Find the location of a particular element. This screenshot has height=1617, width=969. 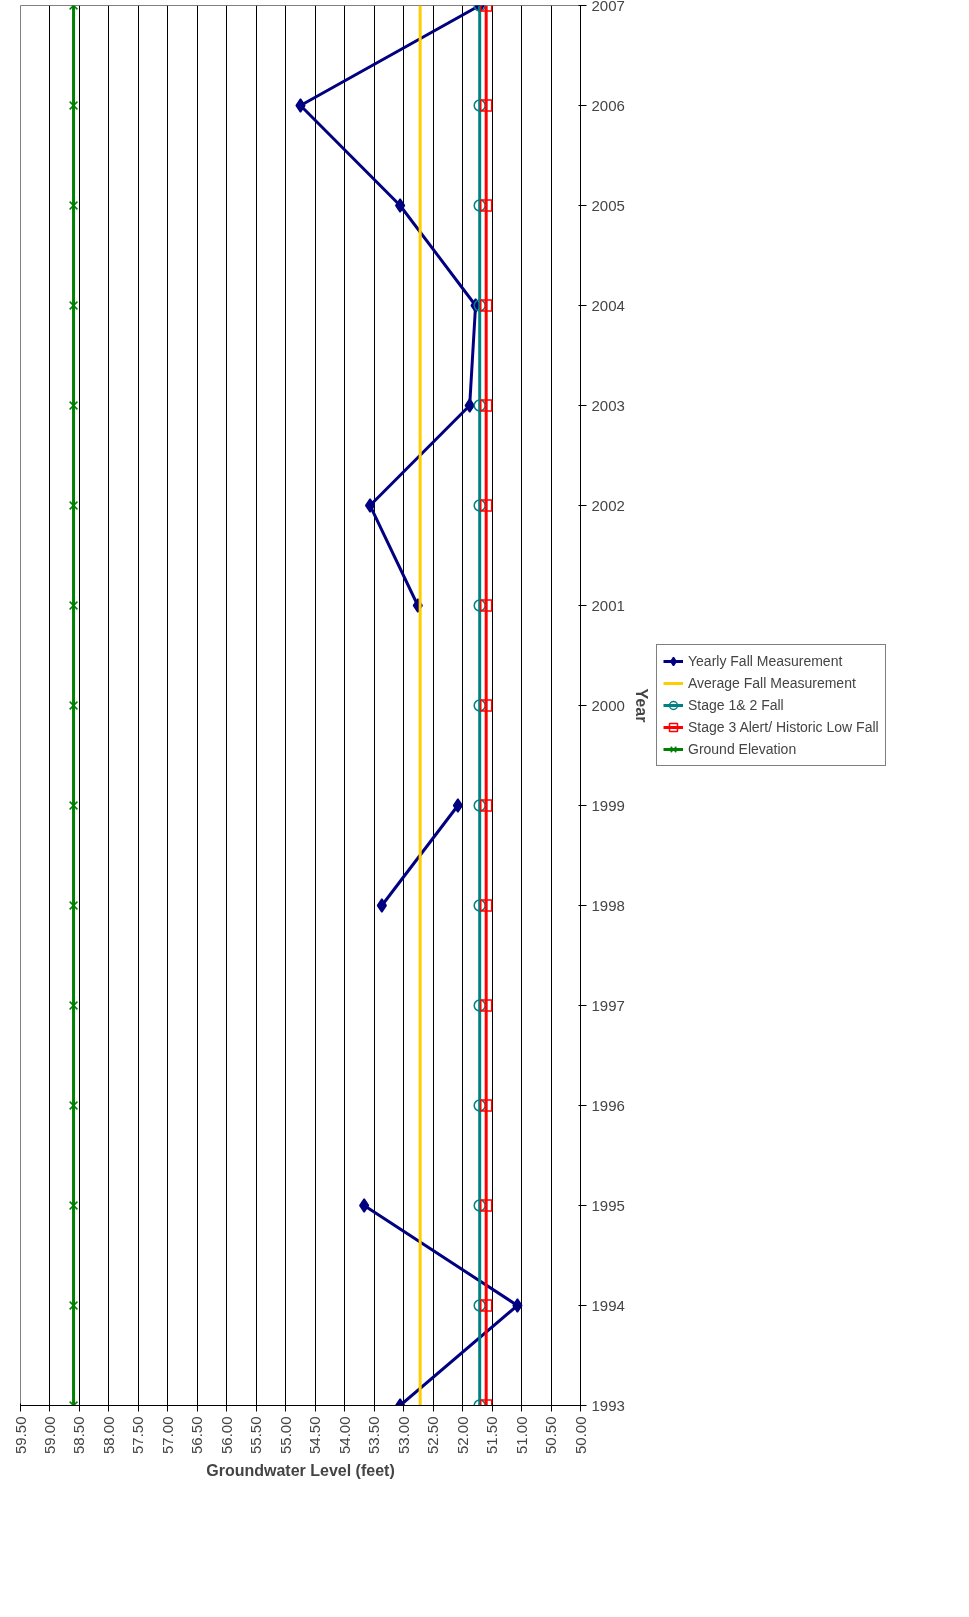

legend-label: Stage 1& 2 Fall is located at coordinates (736, 705).